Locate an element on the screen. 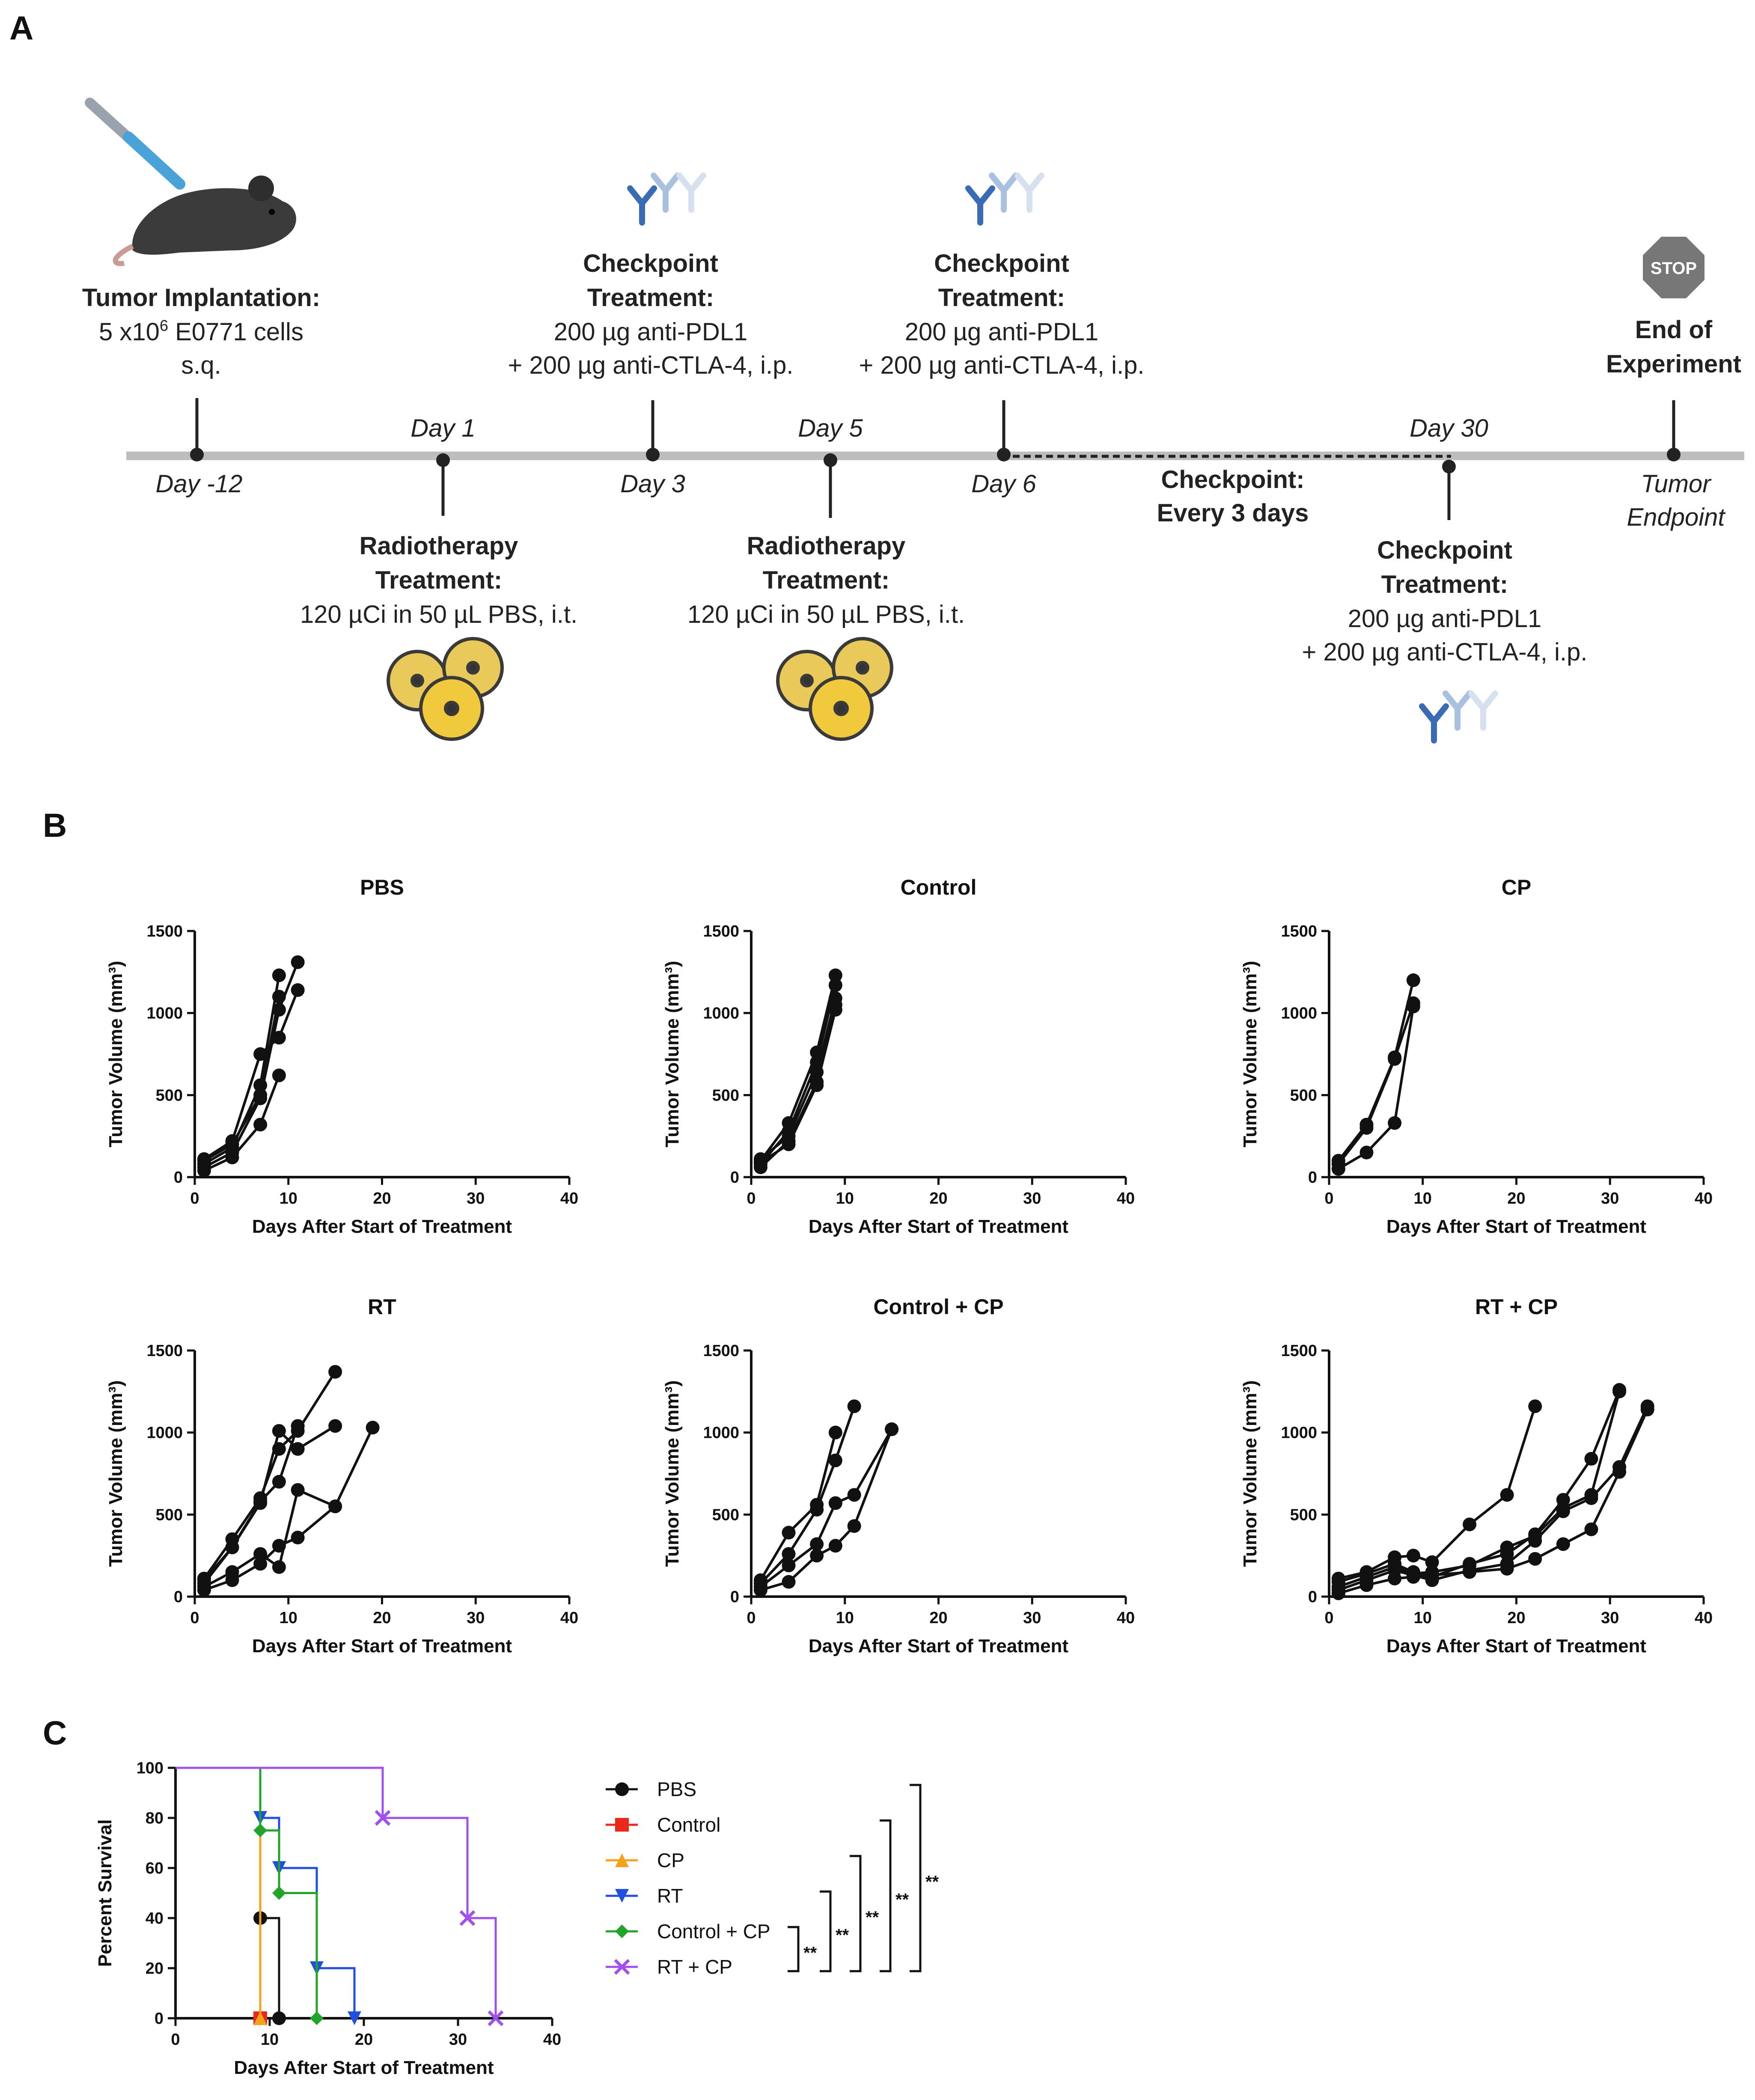 This screenshot has height=2100, width=1755. cp30-title1: Checkpoint is located at coordinates (1444, 550).